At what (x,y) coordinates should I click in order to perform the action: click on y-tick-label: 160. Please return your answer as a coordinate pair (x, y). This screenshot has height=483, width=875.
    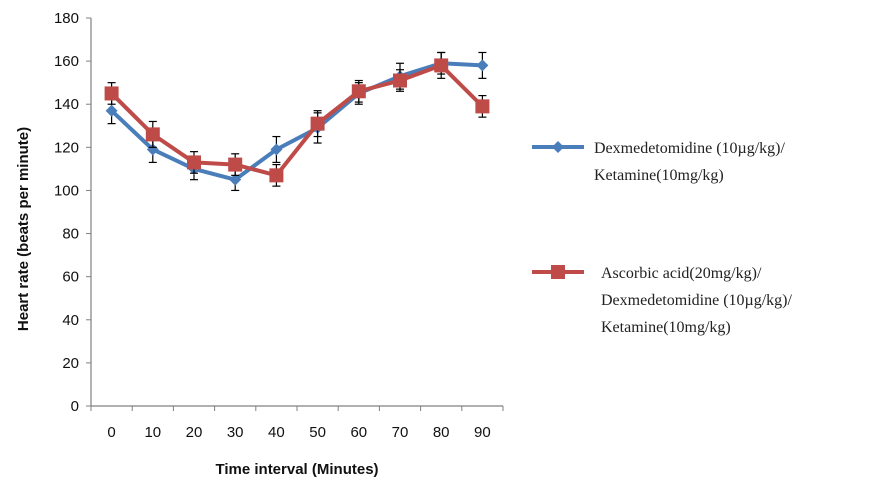
    Looking at the image, I should click on (66, 61).